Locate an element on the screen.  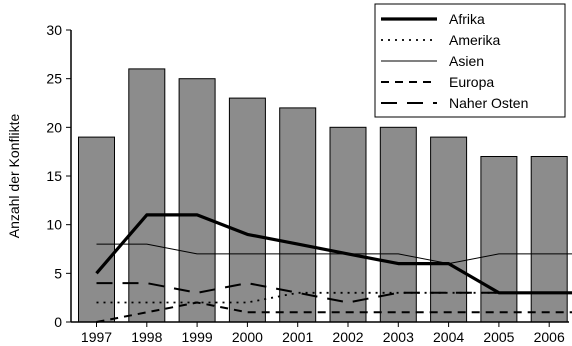
y-tick-label: 10 is located at coordinates (54, 225).